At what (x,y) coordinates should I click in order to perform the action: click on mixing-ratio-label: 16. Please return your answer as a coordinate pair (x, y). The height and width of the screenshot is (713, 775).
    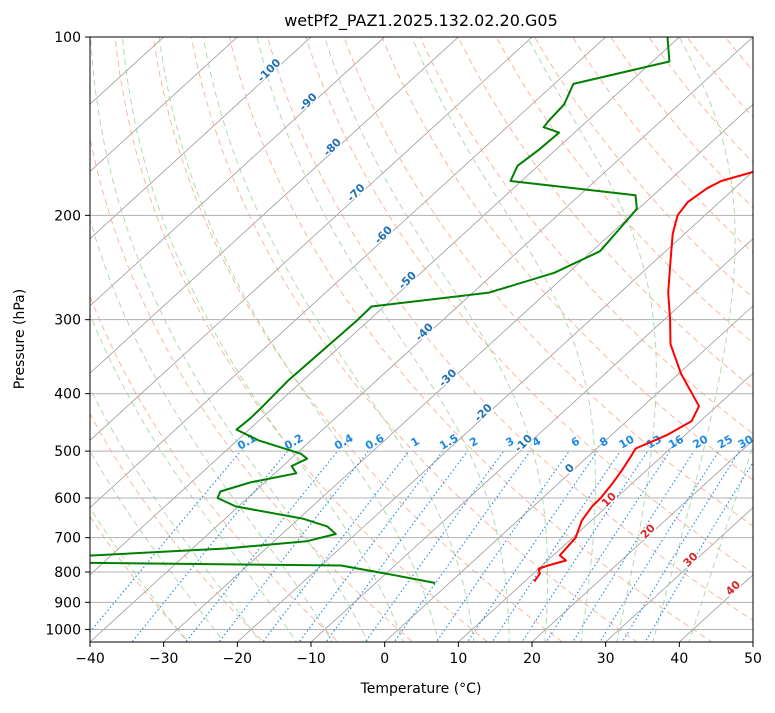
    Looking at the image, I should click on (676, 441).